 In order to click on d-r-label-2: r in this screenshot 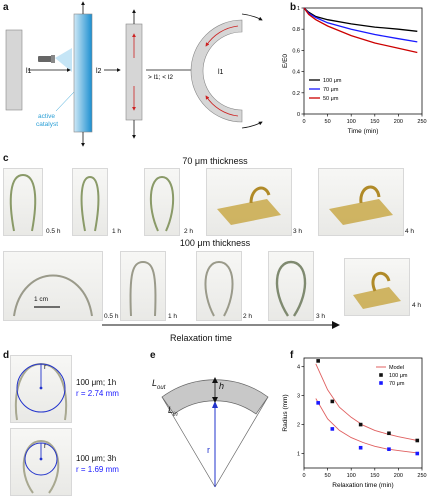, I will do `click(45, 446)`.